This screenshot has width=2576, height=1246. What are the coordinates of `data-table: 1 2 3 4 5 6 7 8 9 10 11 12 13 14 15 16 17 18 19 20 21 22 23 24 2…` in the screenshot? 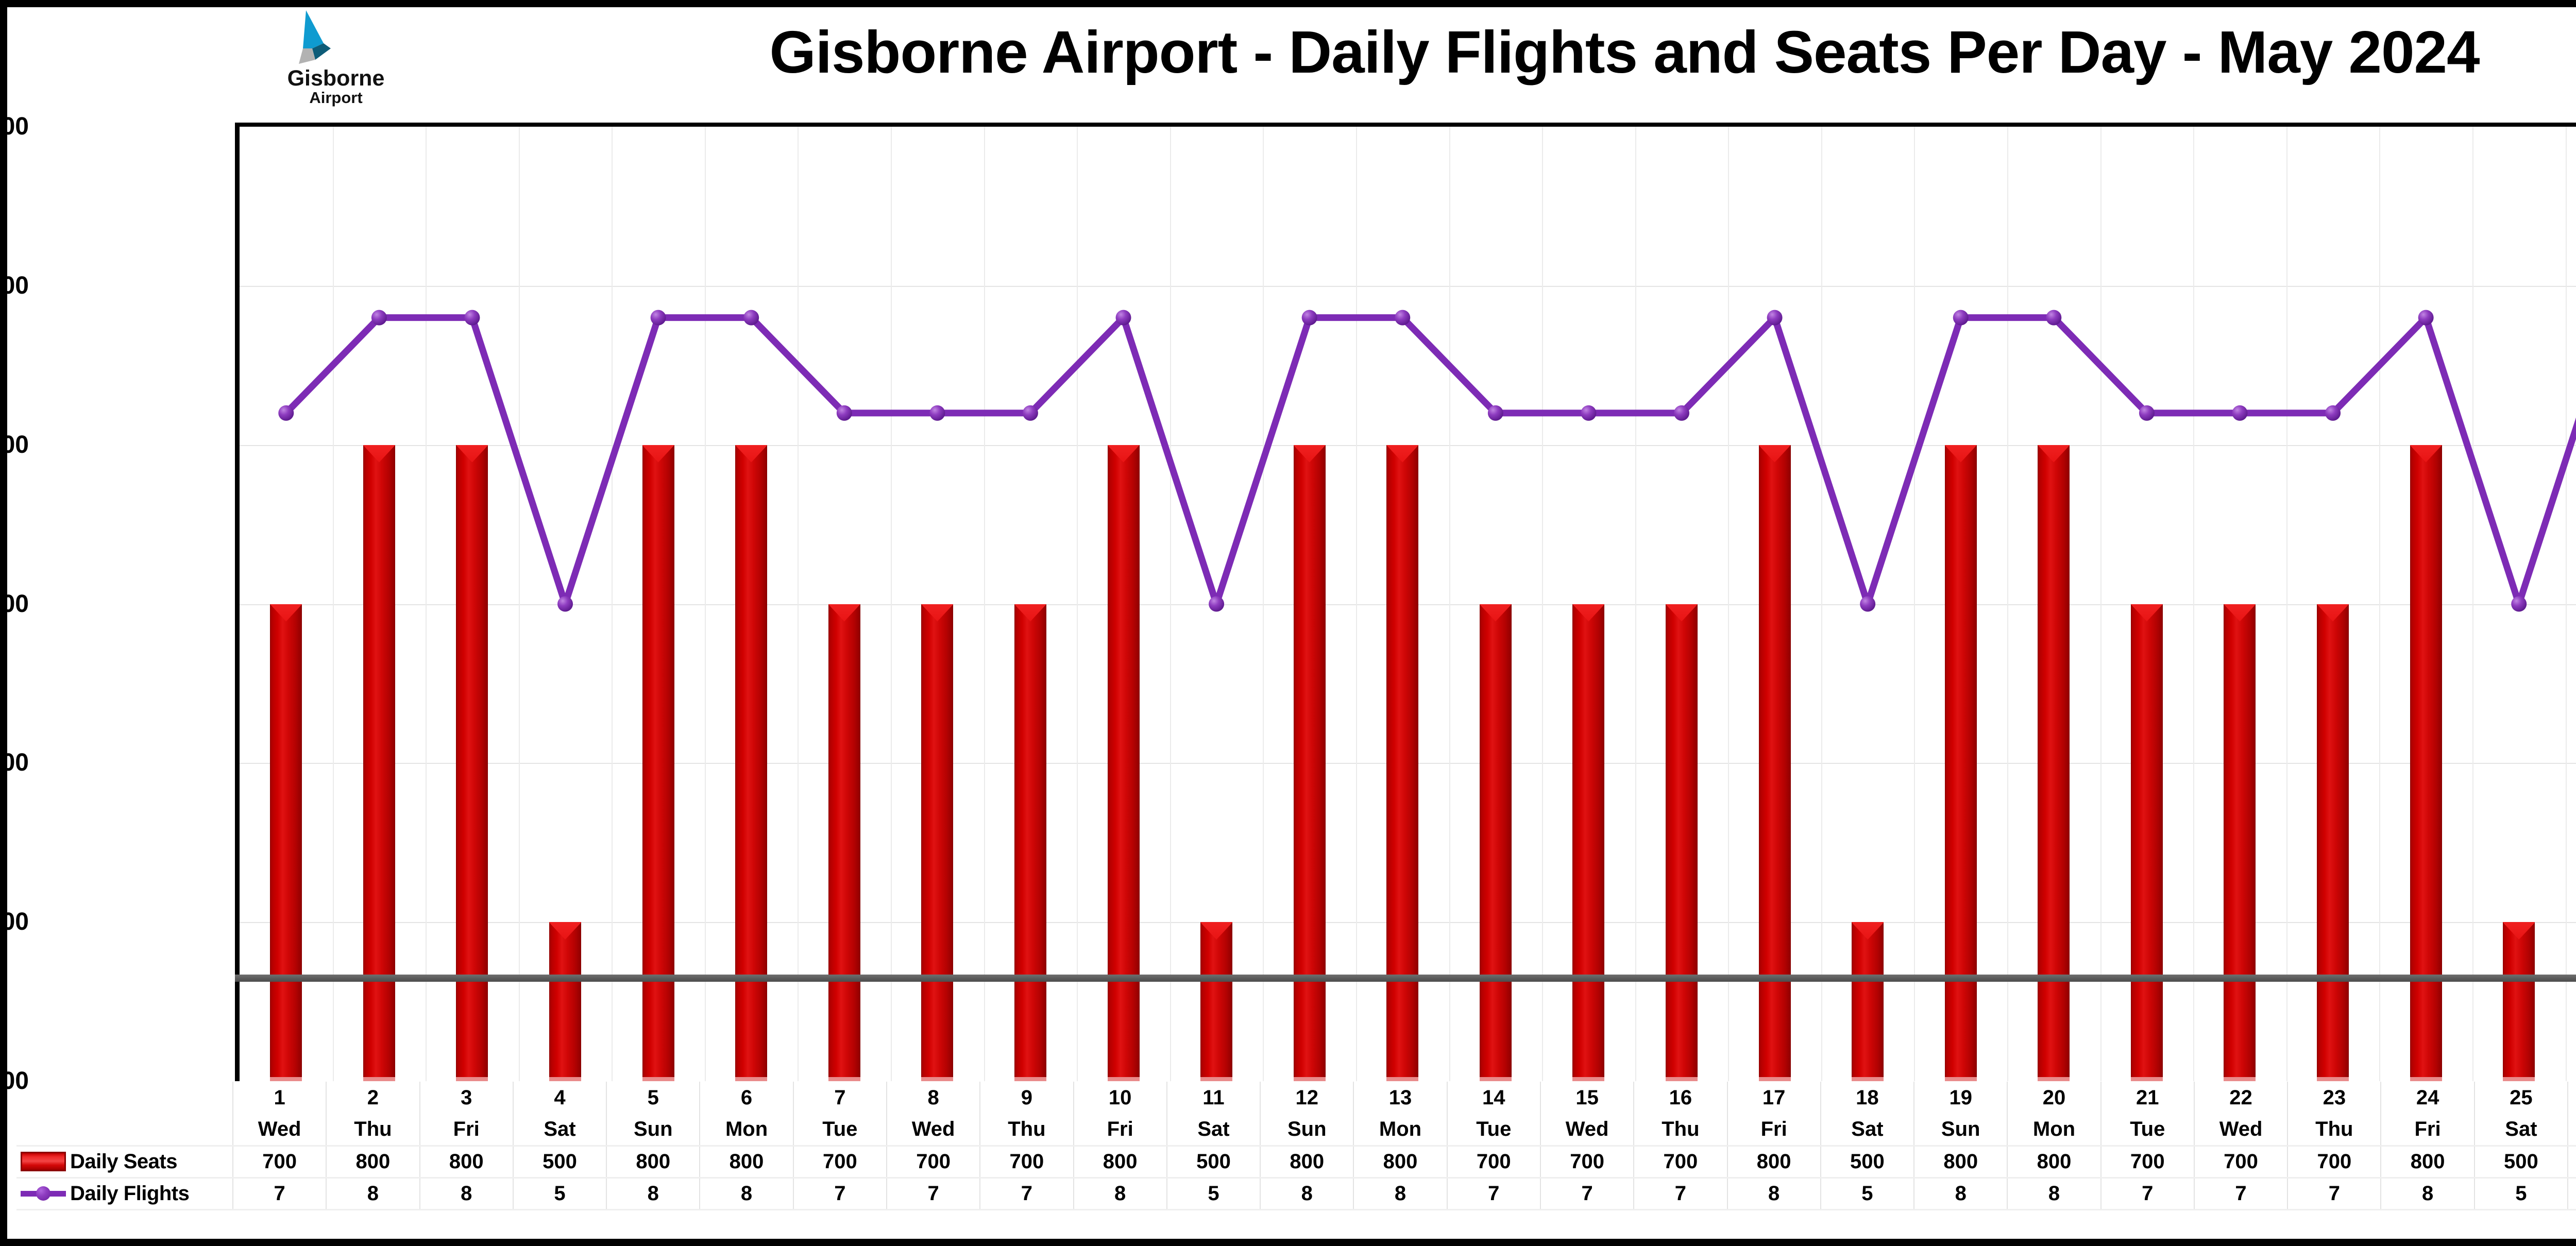 It's located at (1296, 1146).